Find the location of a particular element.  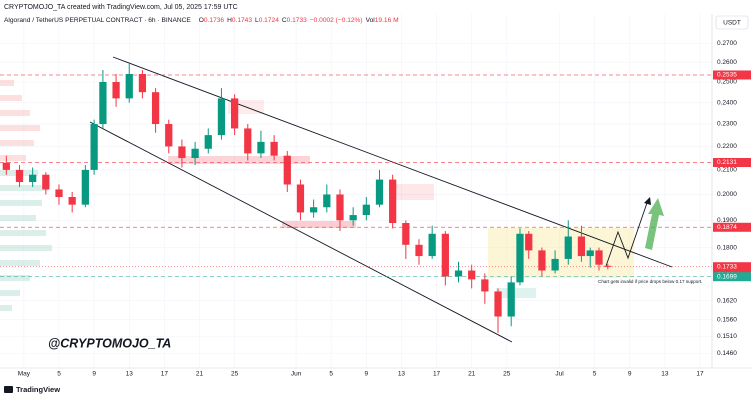

price-label: 0.1699 is located at coordinates (727, 276).